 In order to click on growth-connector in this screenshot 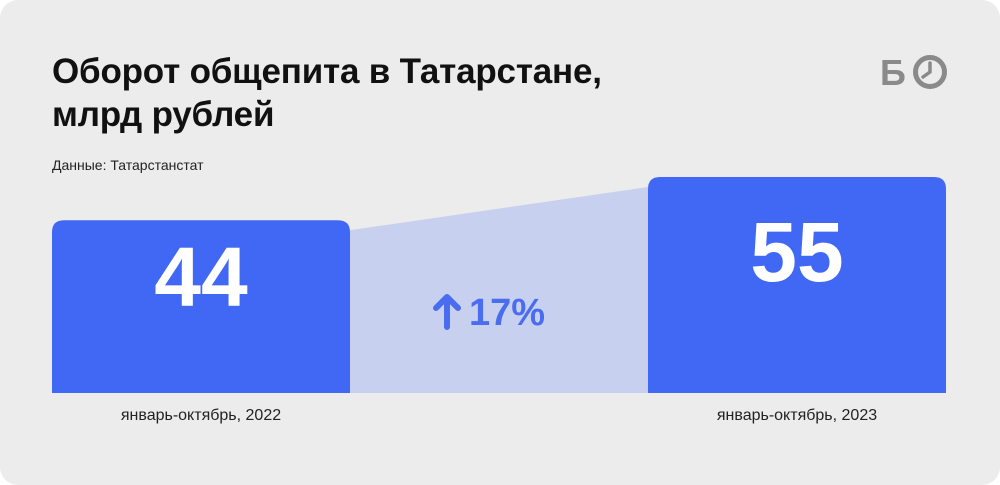, I will do `click(499, 290)`.